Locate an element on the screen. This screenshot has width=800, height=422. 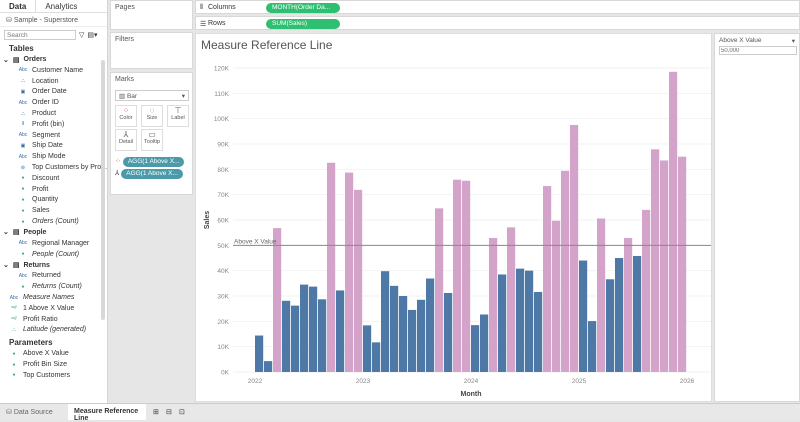
field-item: ▣ Order Date is located at coordinates (53, 92).